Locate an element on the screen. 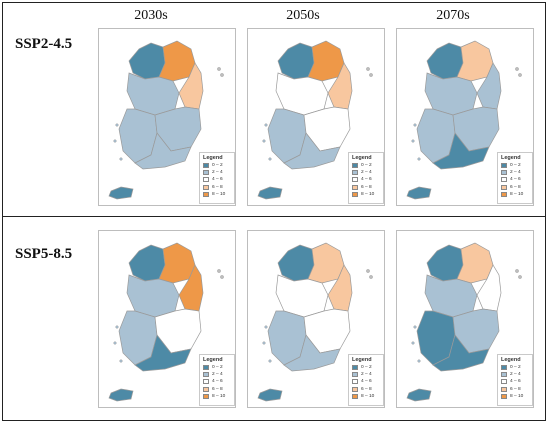 This screenshot has height=425, width=550. row-divider is located at coordinates (274, 216).